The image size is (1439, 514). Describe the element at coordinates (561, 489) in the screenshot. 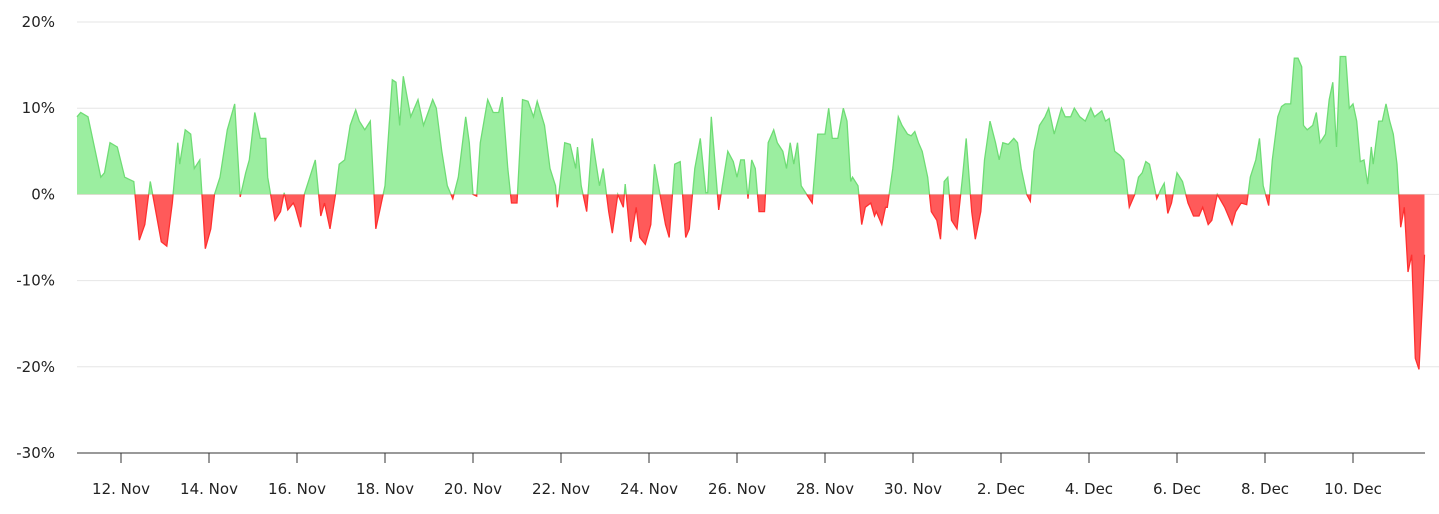

I see `x-tick-label: 22. Nov` at that location.